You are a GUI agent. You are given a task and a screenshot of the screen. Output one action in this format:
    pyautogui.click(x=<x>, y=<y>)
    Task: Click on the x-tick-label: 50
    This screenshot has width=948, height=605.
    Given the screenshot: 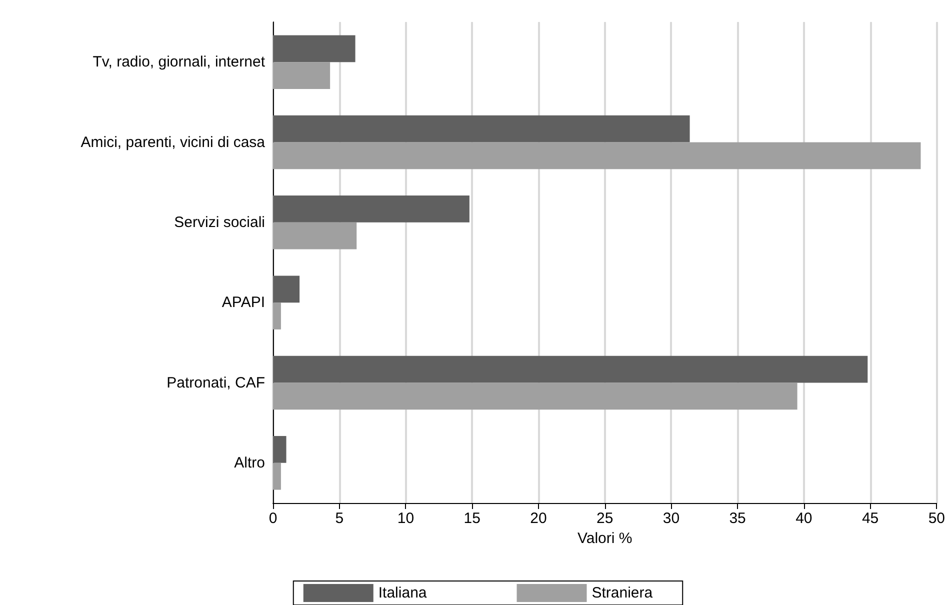 What is the action you would take?
    pyautogui.click(x=936, y=518)
    